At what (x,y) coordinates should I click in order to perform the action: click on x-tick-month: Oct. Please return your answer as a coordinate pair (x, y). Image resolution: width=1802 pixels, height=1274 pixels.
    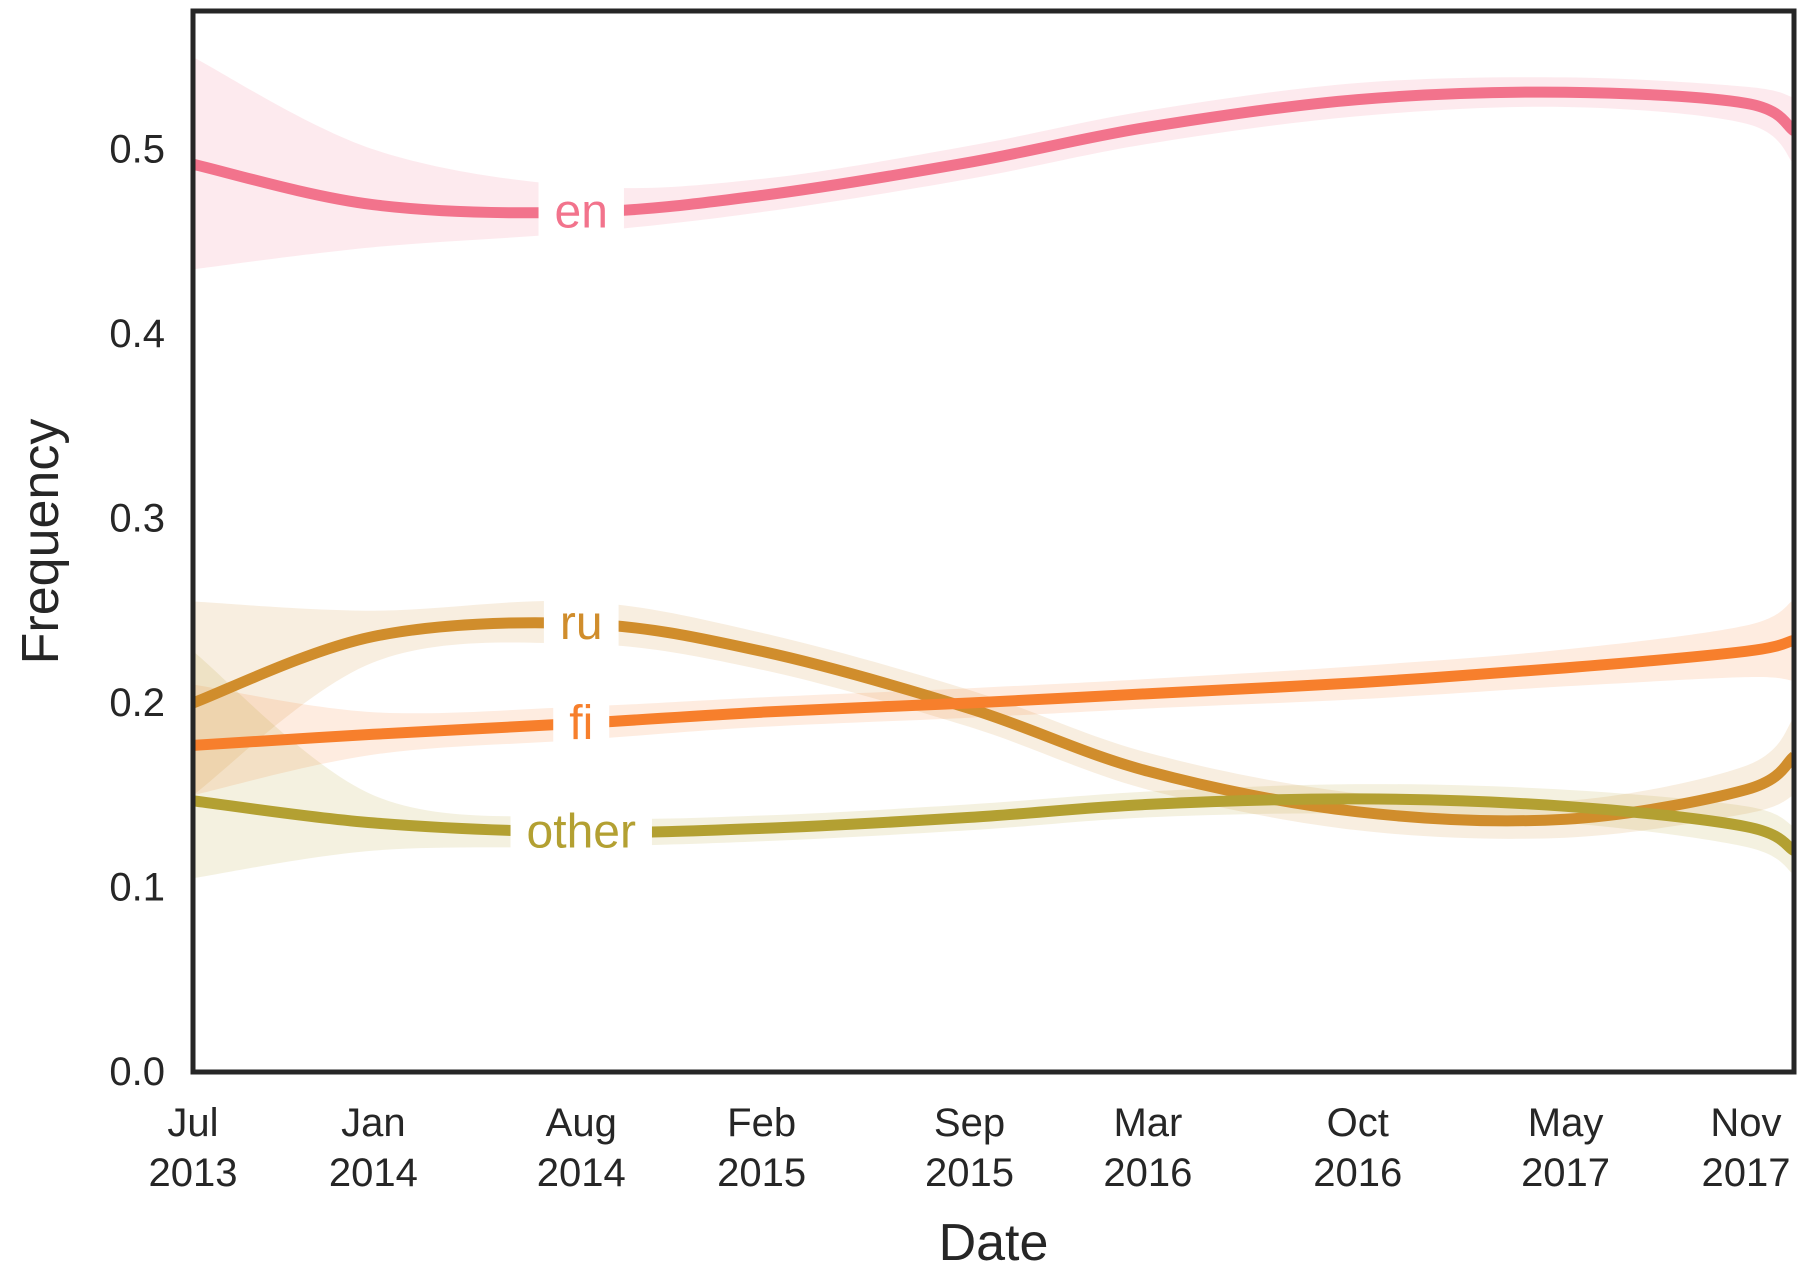
    Looking at the image, I should click on (1358, 1123).